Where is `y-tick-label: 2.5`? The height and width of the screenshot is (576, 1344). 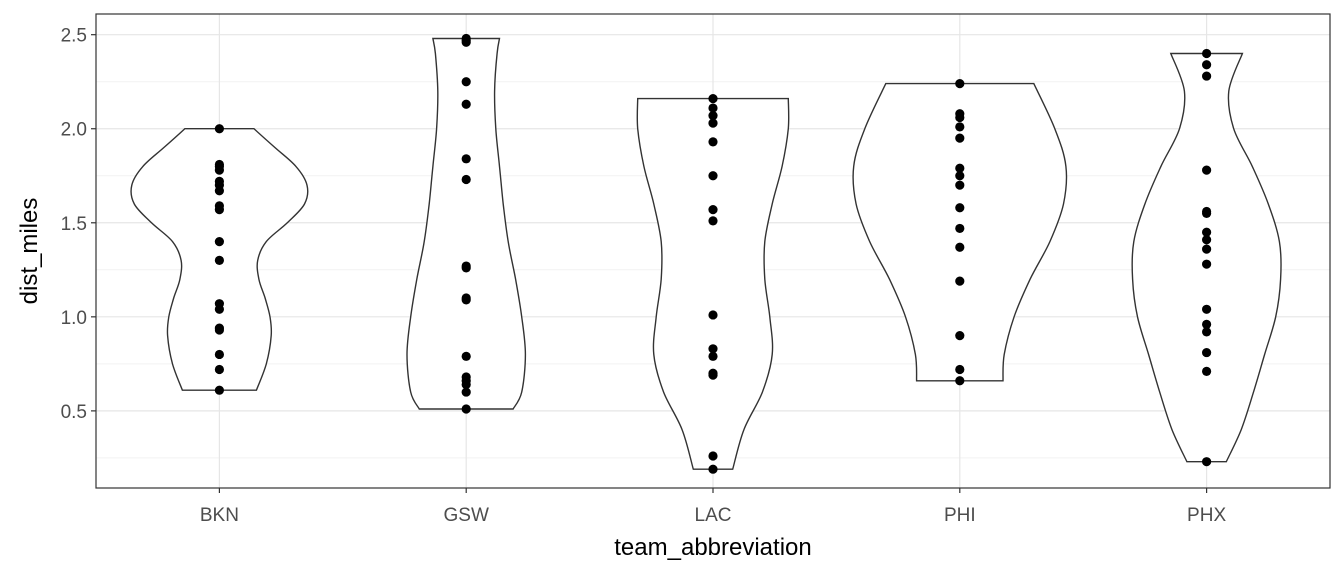
y-tick-label: 2.5 is located at coordinates (74, 36).